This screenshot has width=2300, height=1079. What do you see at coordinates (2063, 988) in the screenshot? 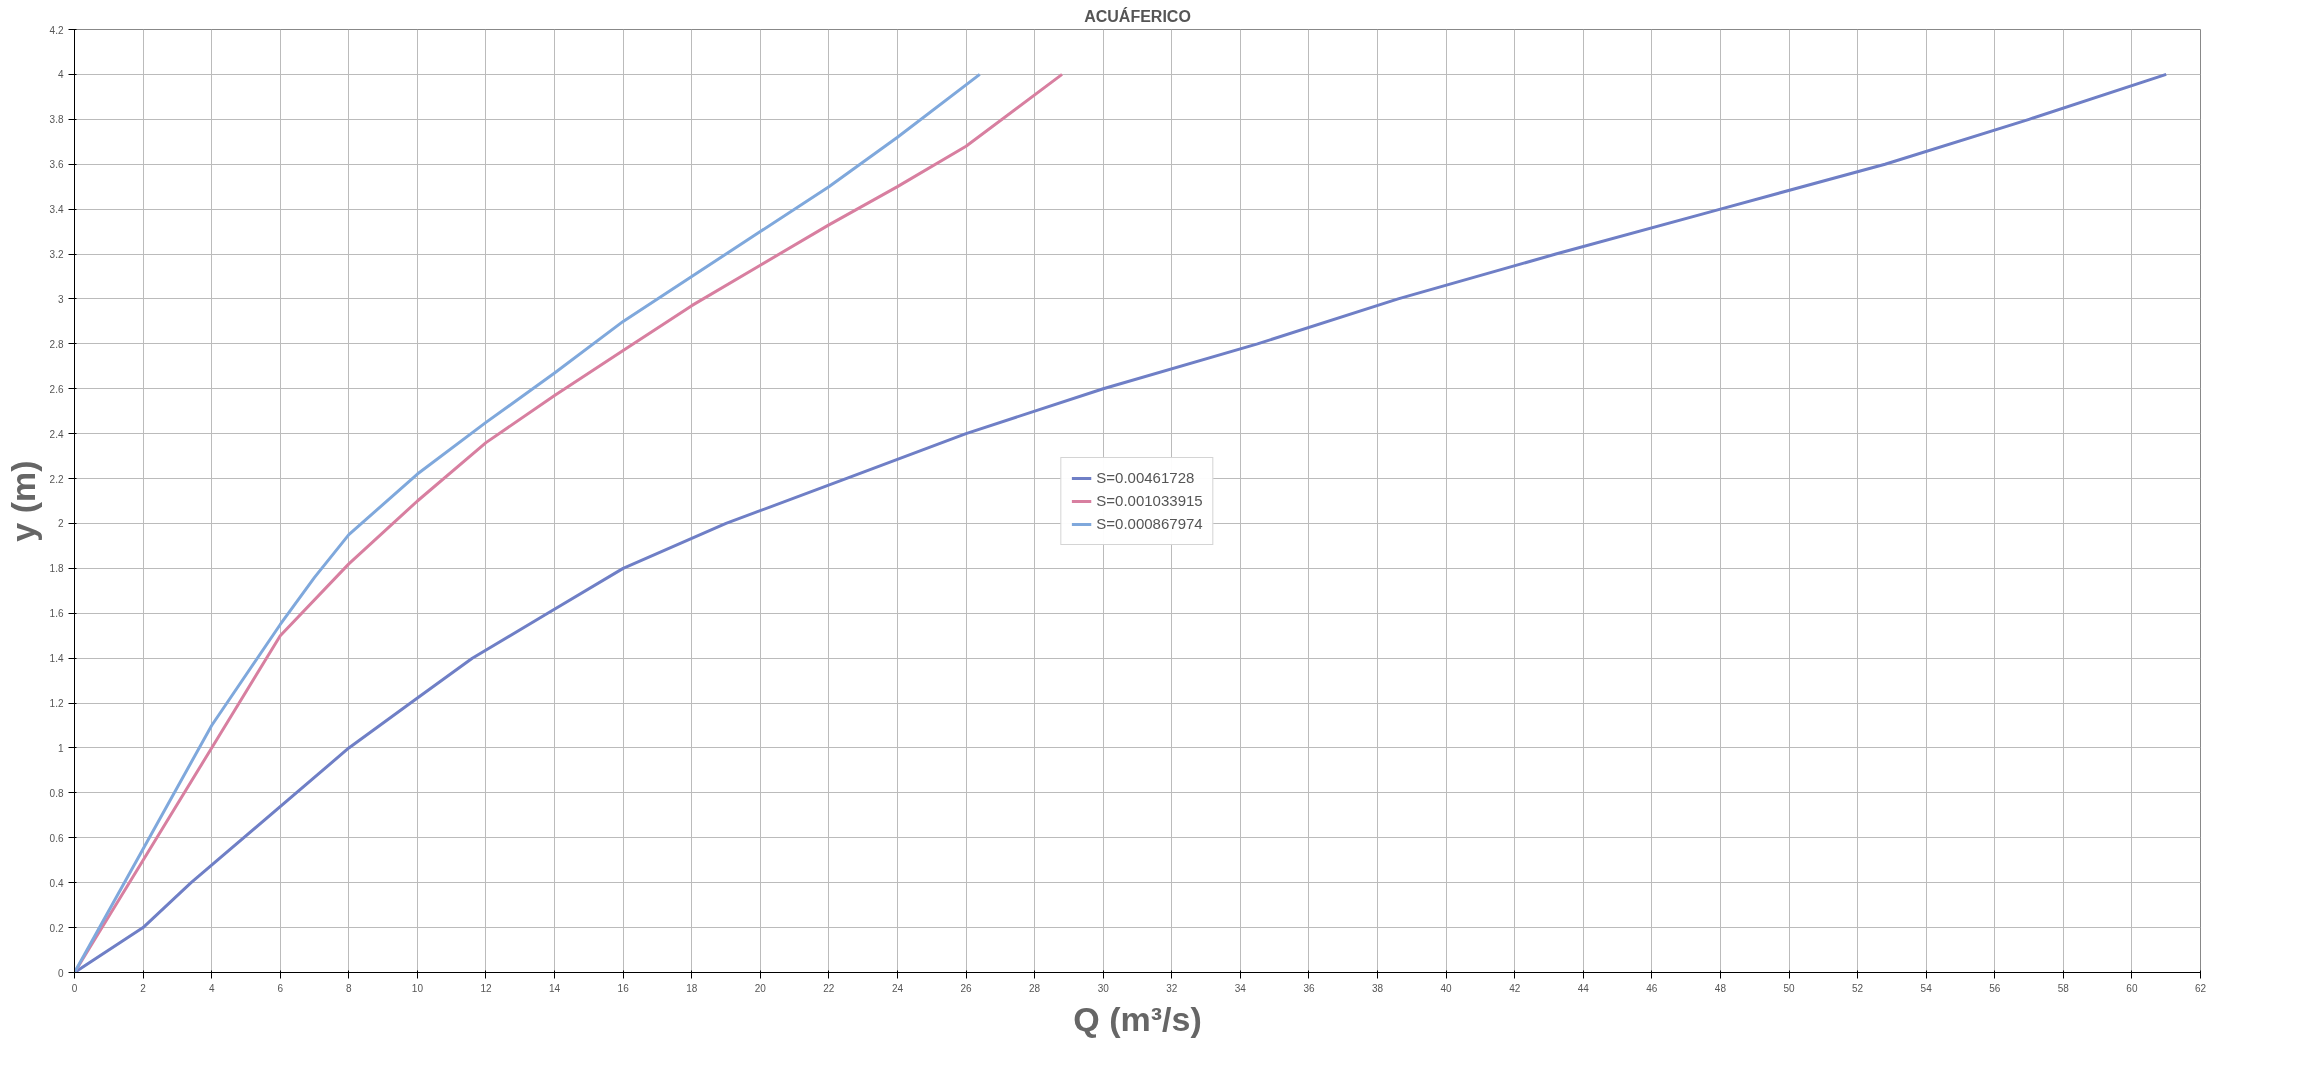
I see `x-tick-label: 58` at bounding box center [2063, 988].